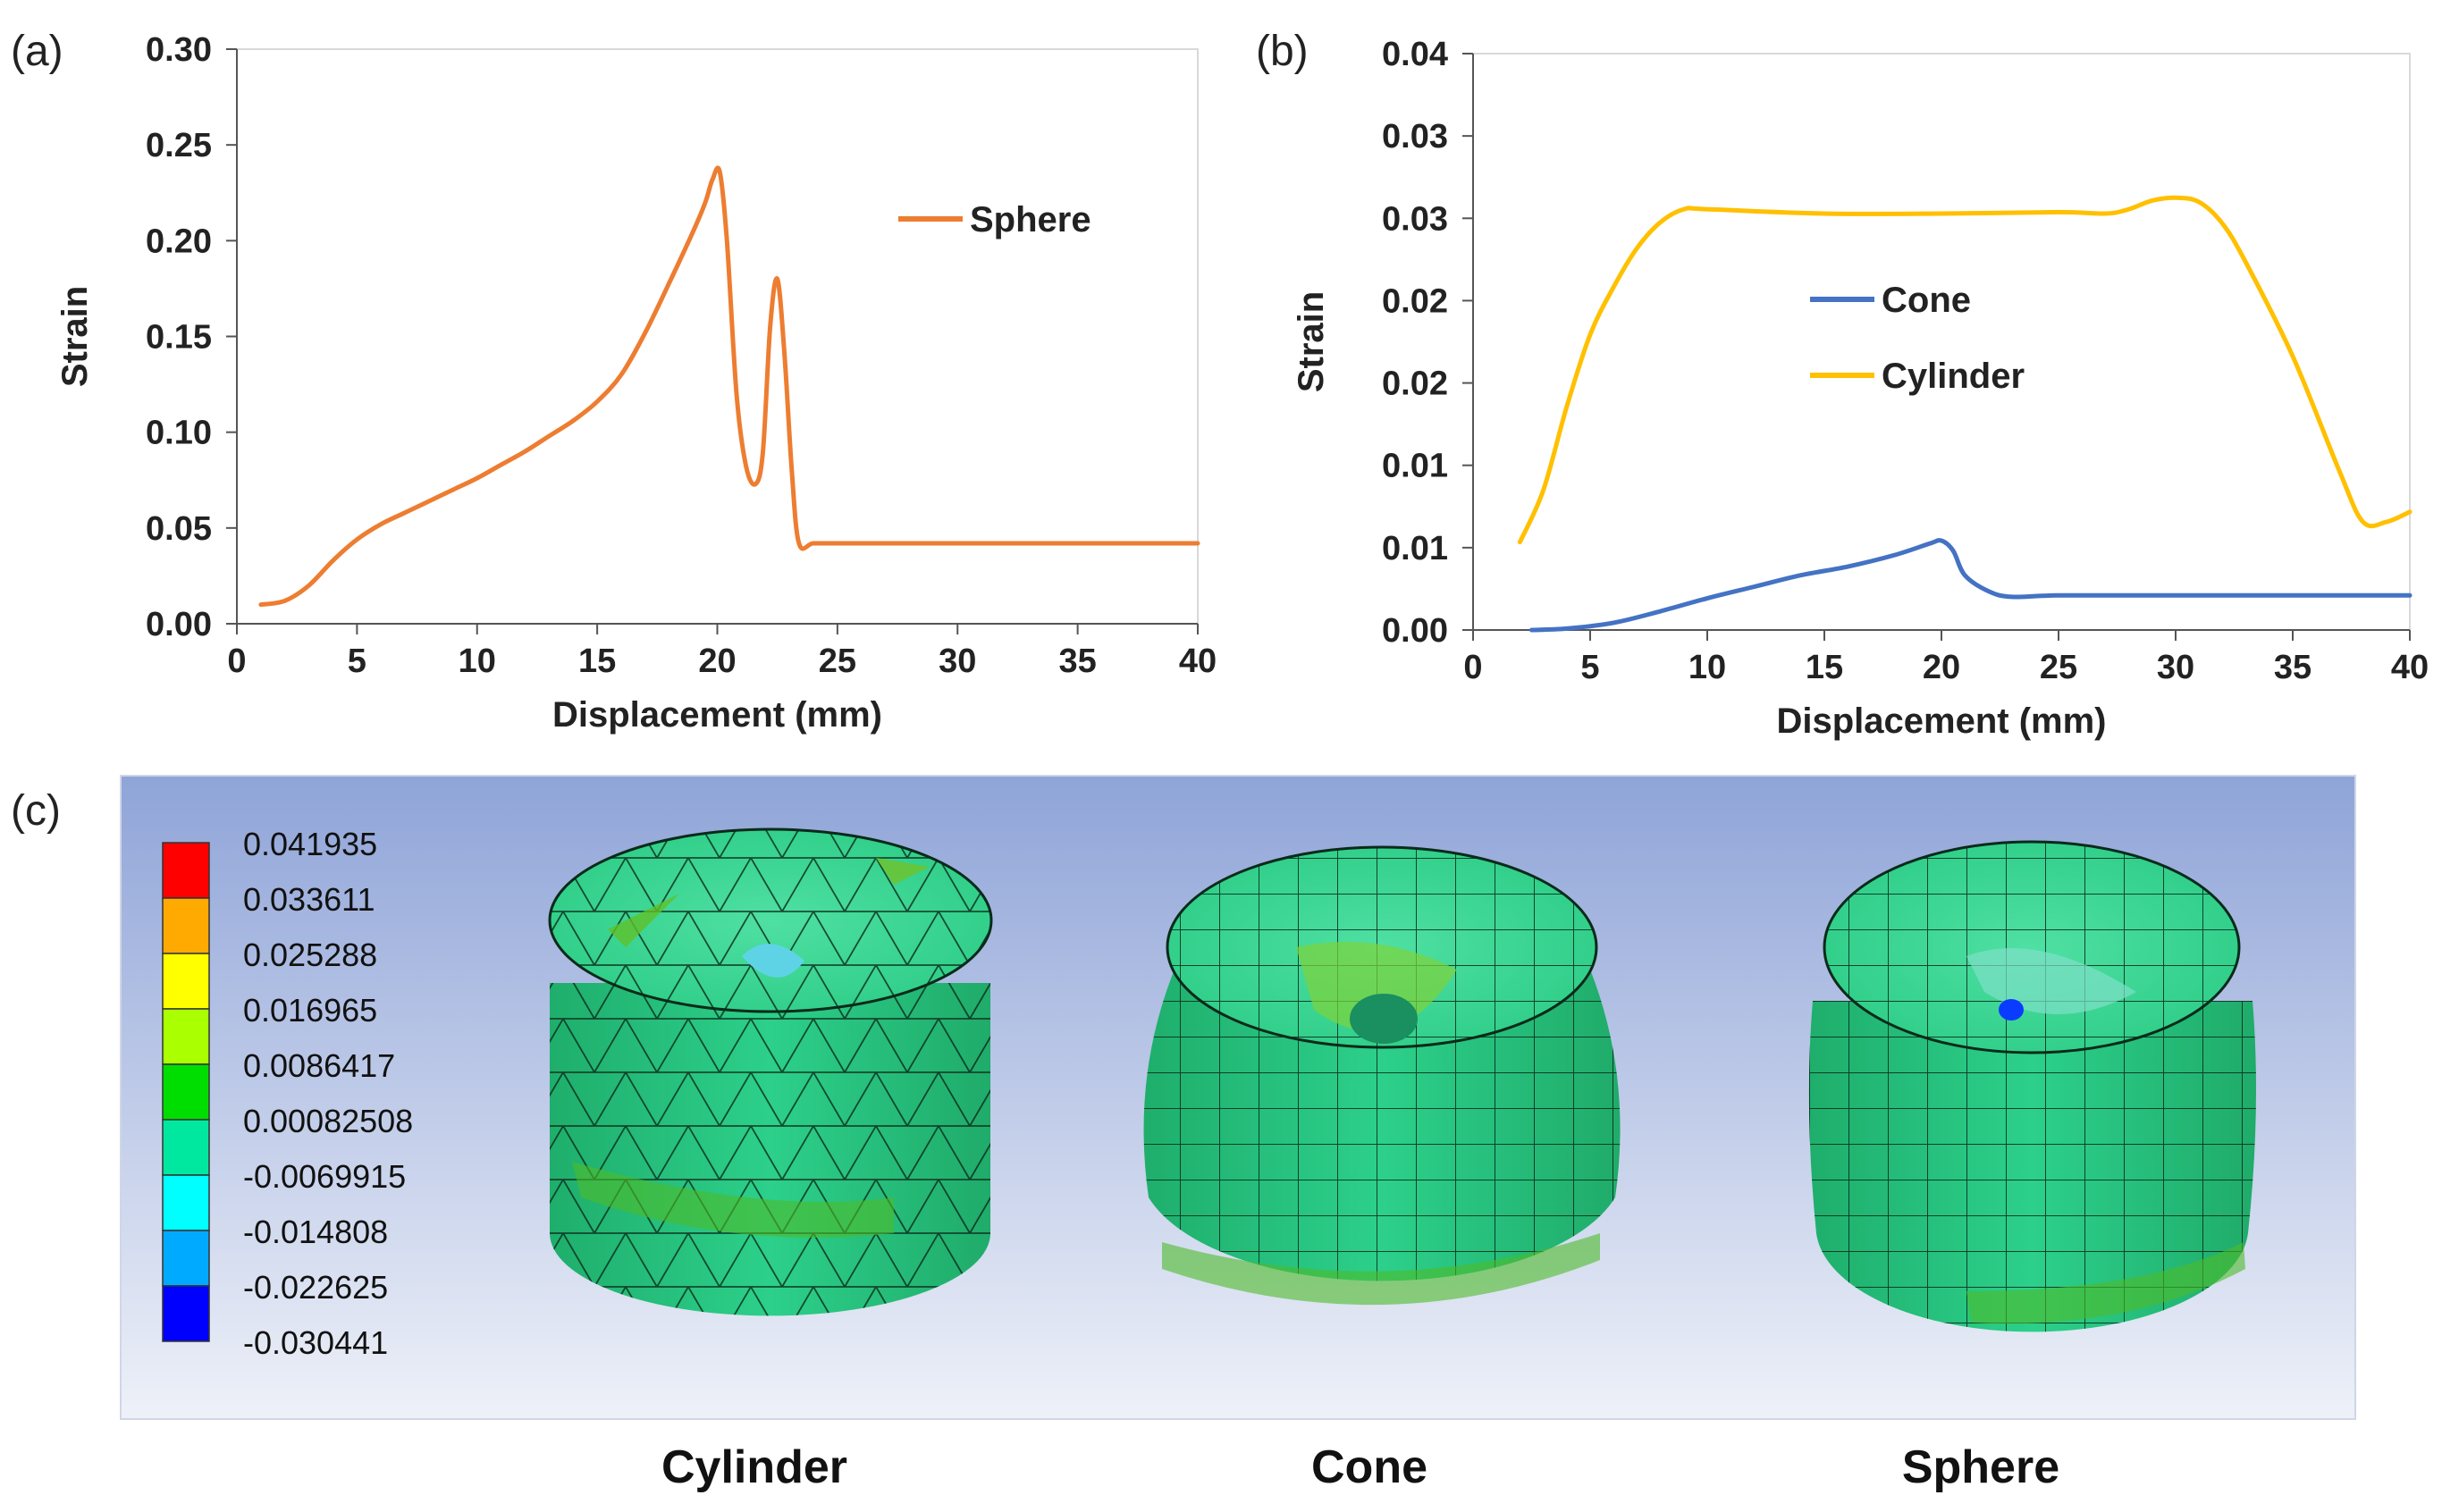  Describe the element at coordinates (1369, 1467) in the screenshot. I see `cone-label: Cone` at that location.